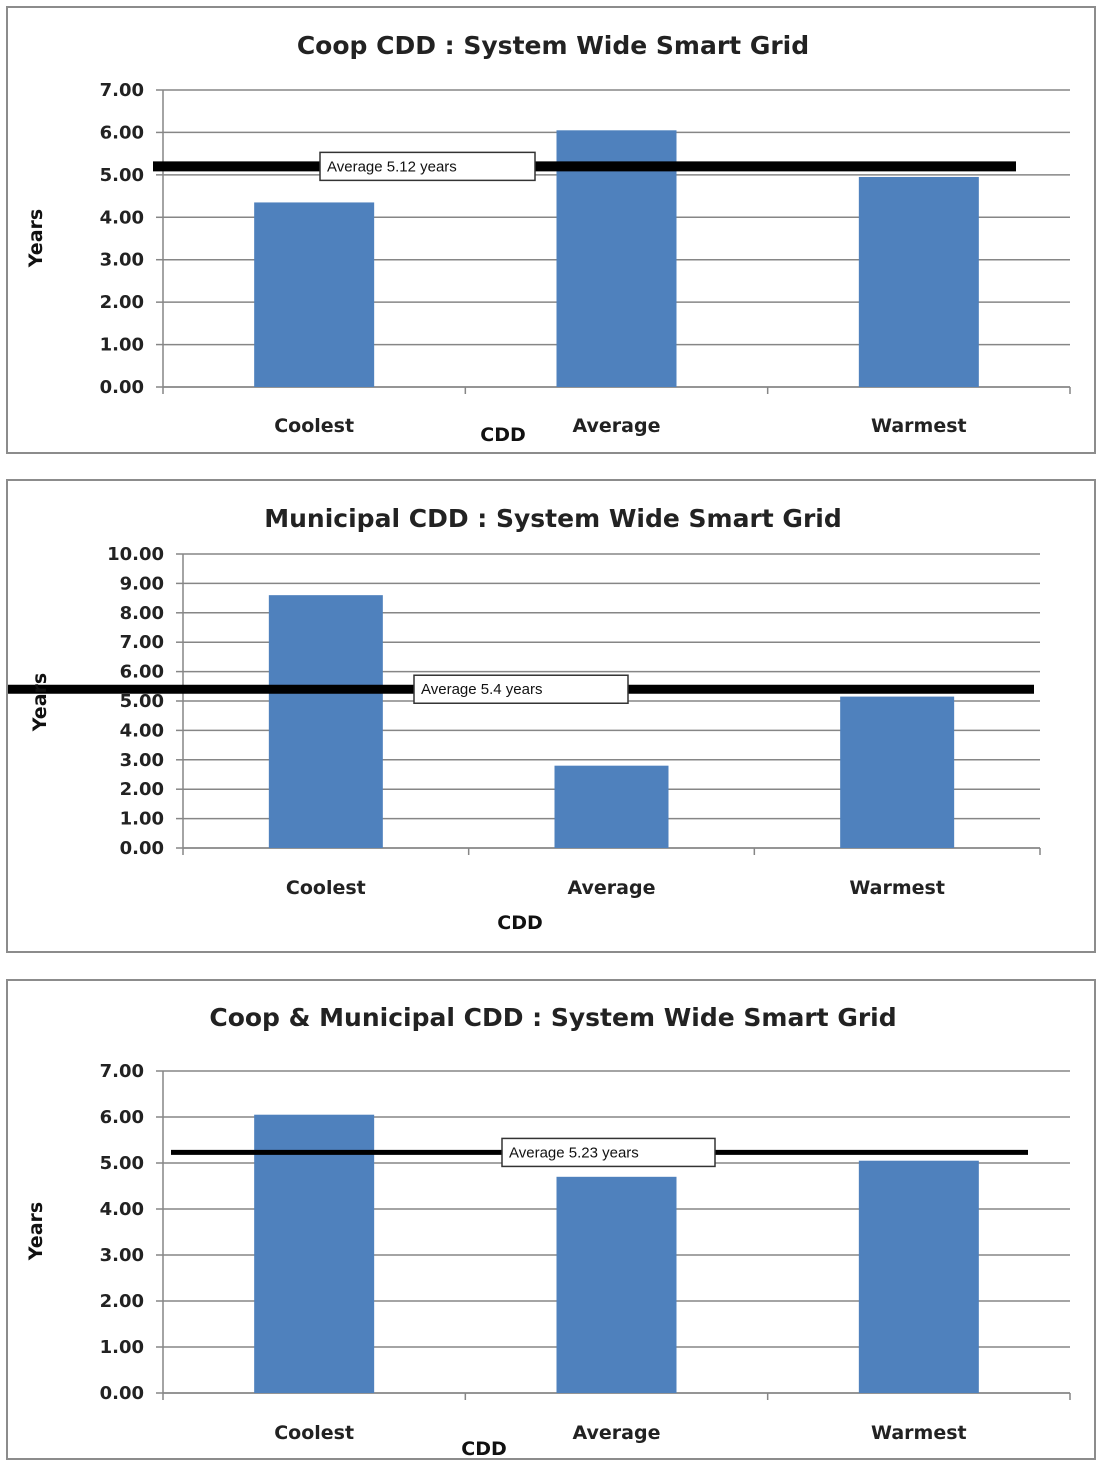  Describe the element at coordinates (553, 45) in the screenshot. I see `chart-title: Coop CDD : System Wide Smart Grid` at that location.